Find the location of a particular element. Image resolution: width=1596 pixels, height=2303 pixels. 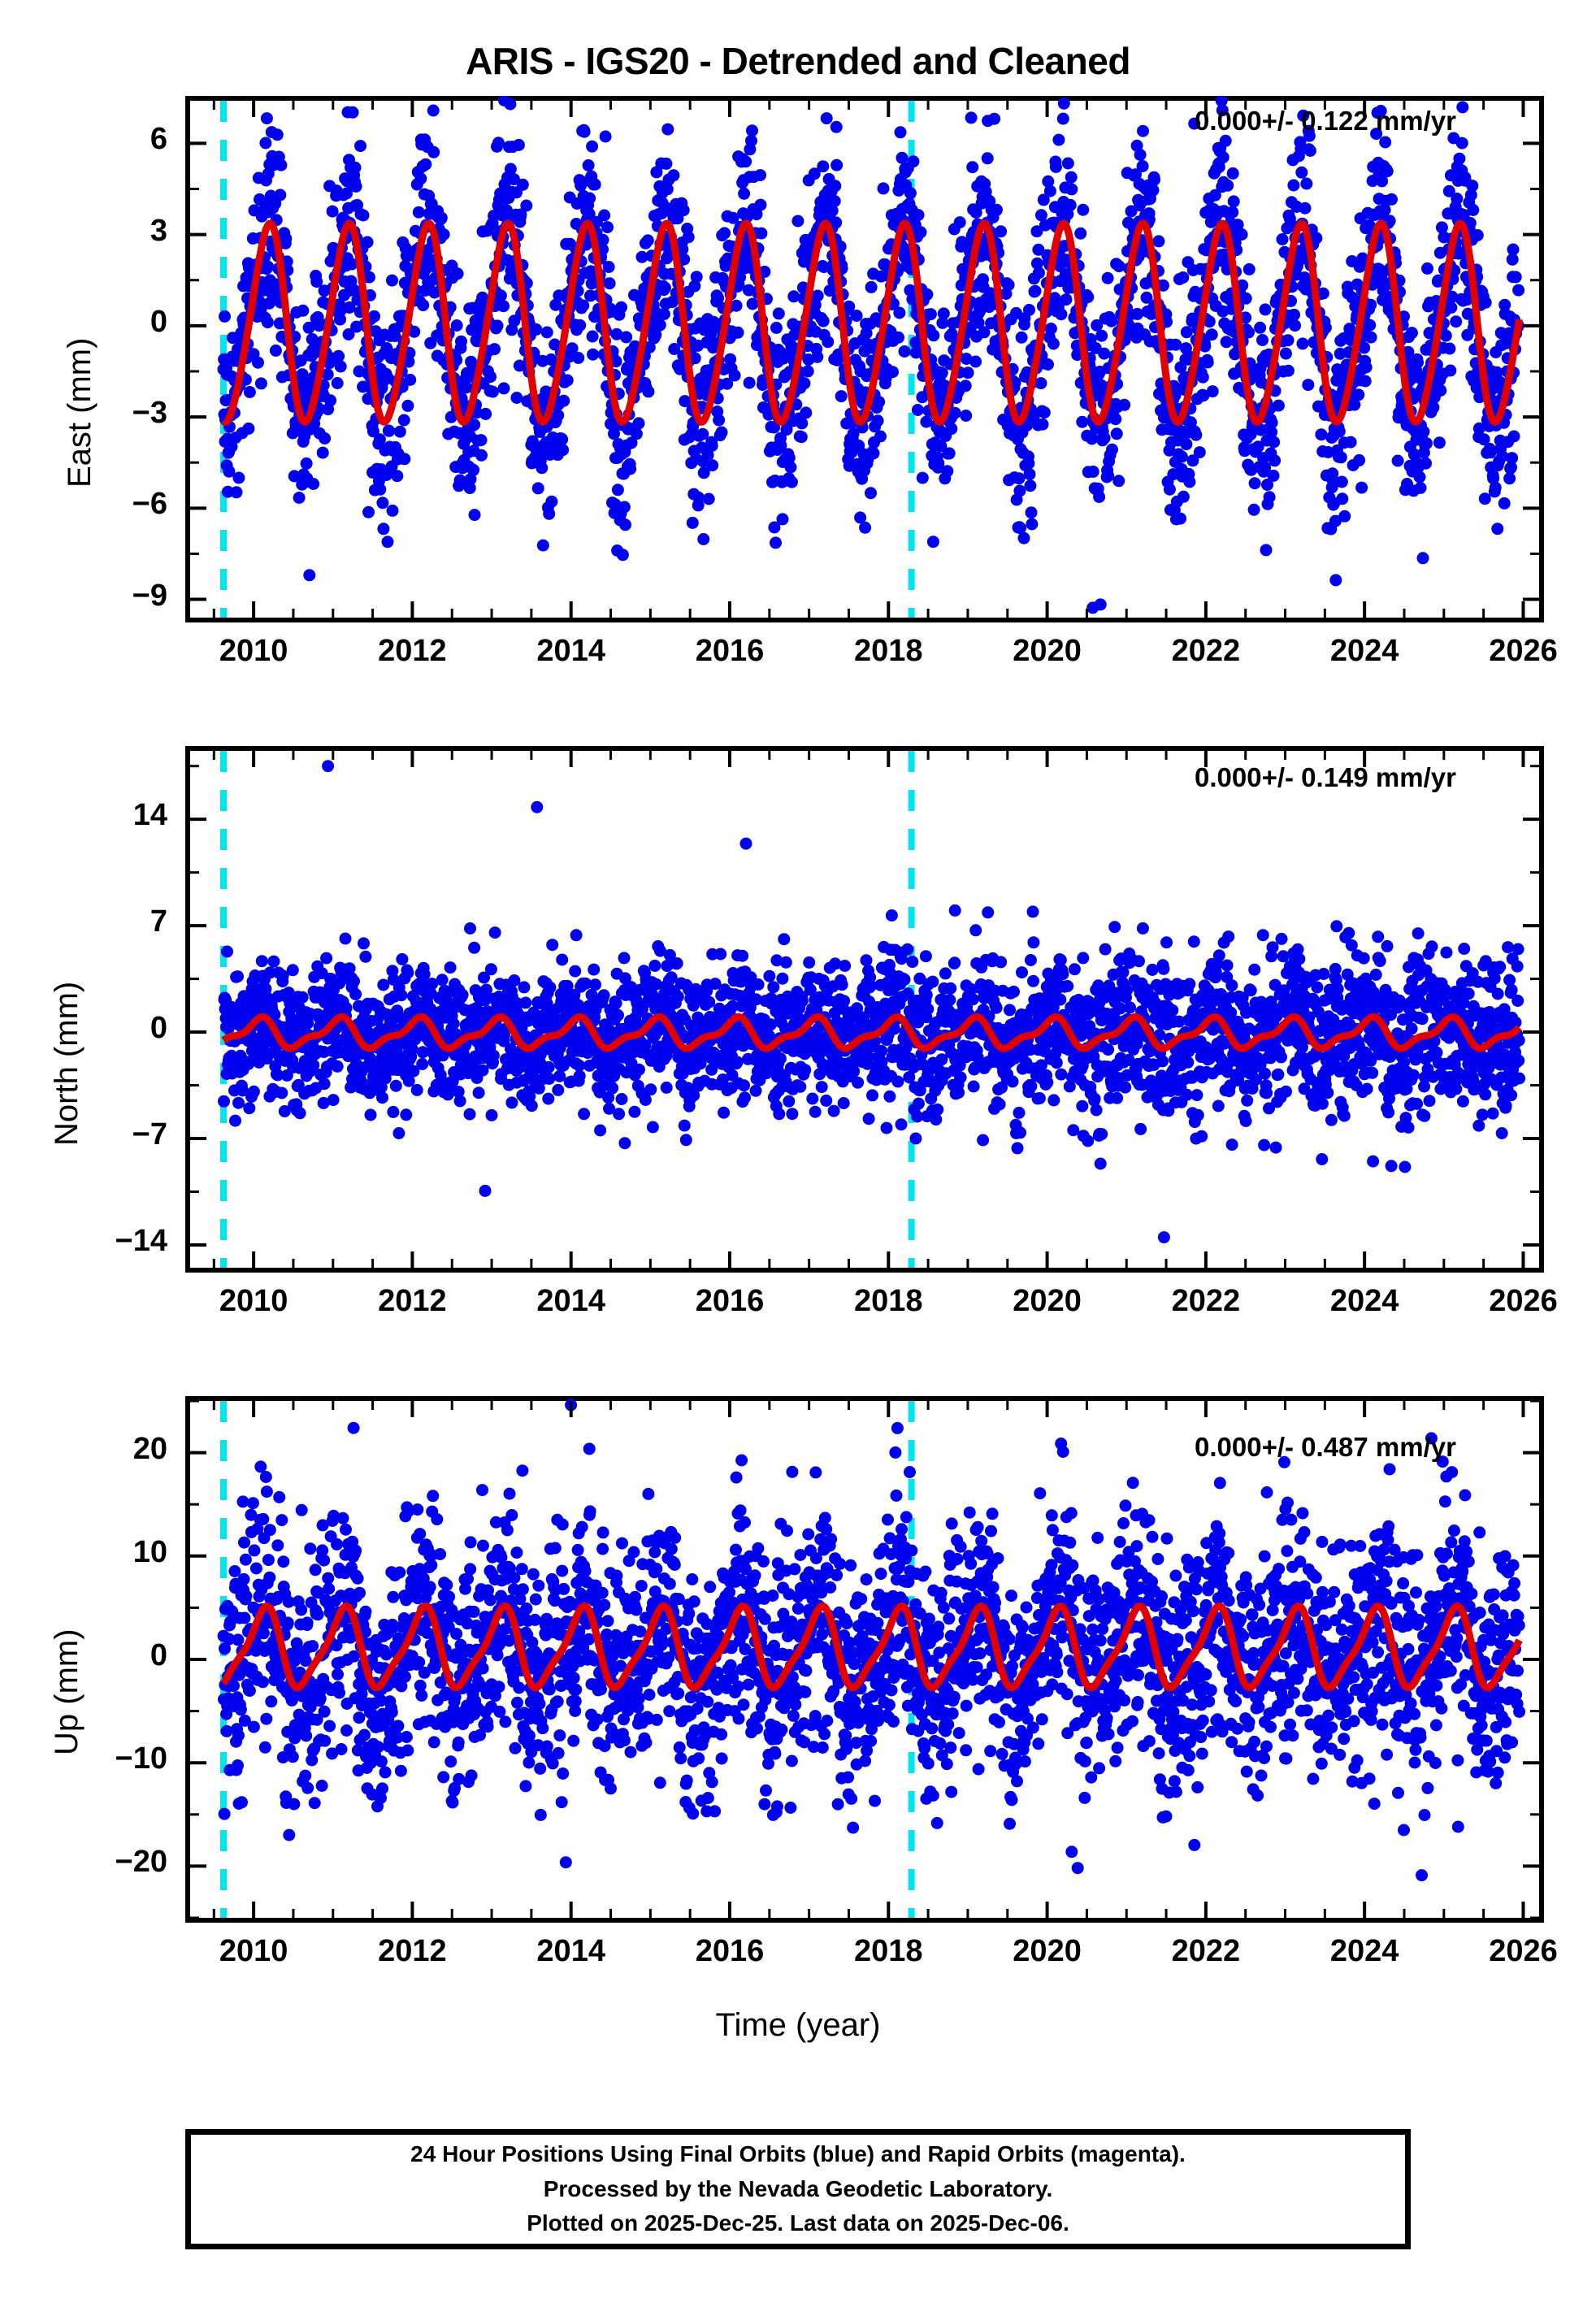

y-tick-label: −7 is located at coordinates (149, 1134).